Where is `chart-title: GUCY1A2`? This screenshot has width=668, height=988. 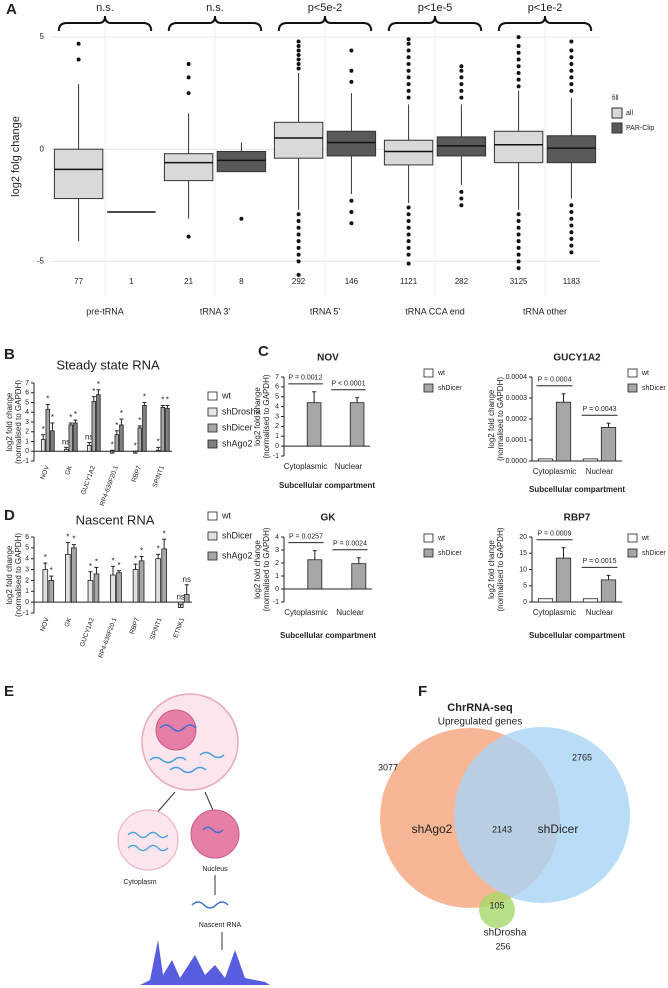
chart-title: GUCY1A2 is located at coordinates (577, 358).